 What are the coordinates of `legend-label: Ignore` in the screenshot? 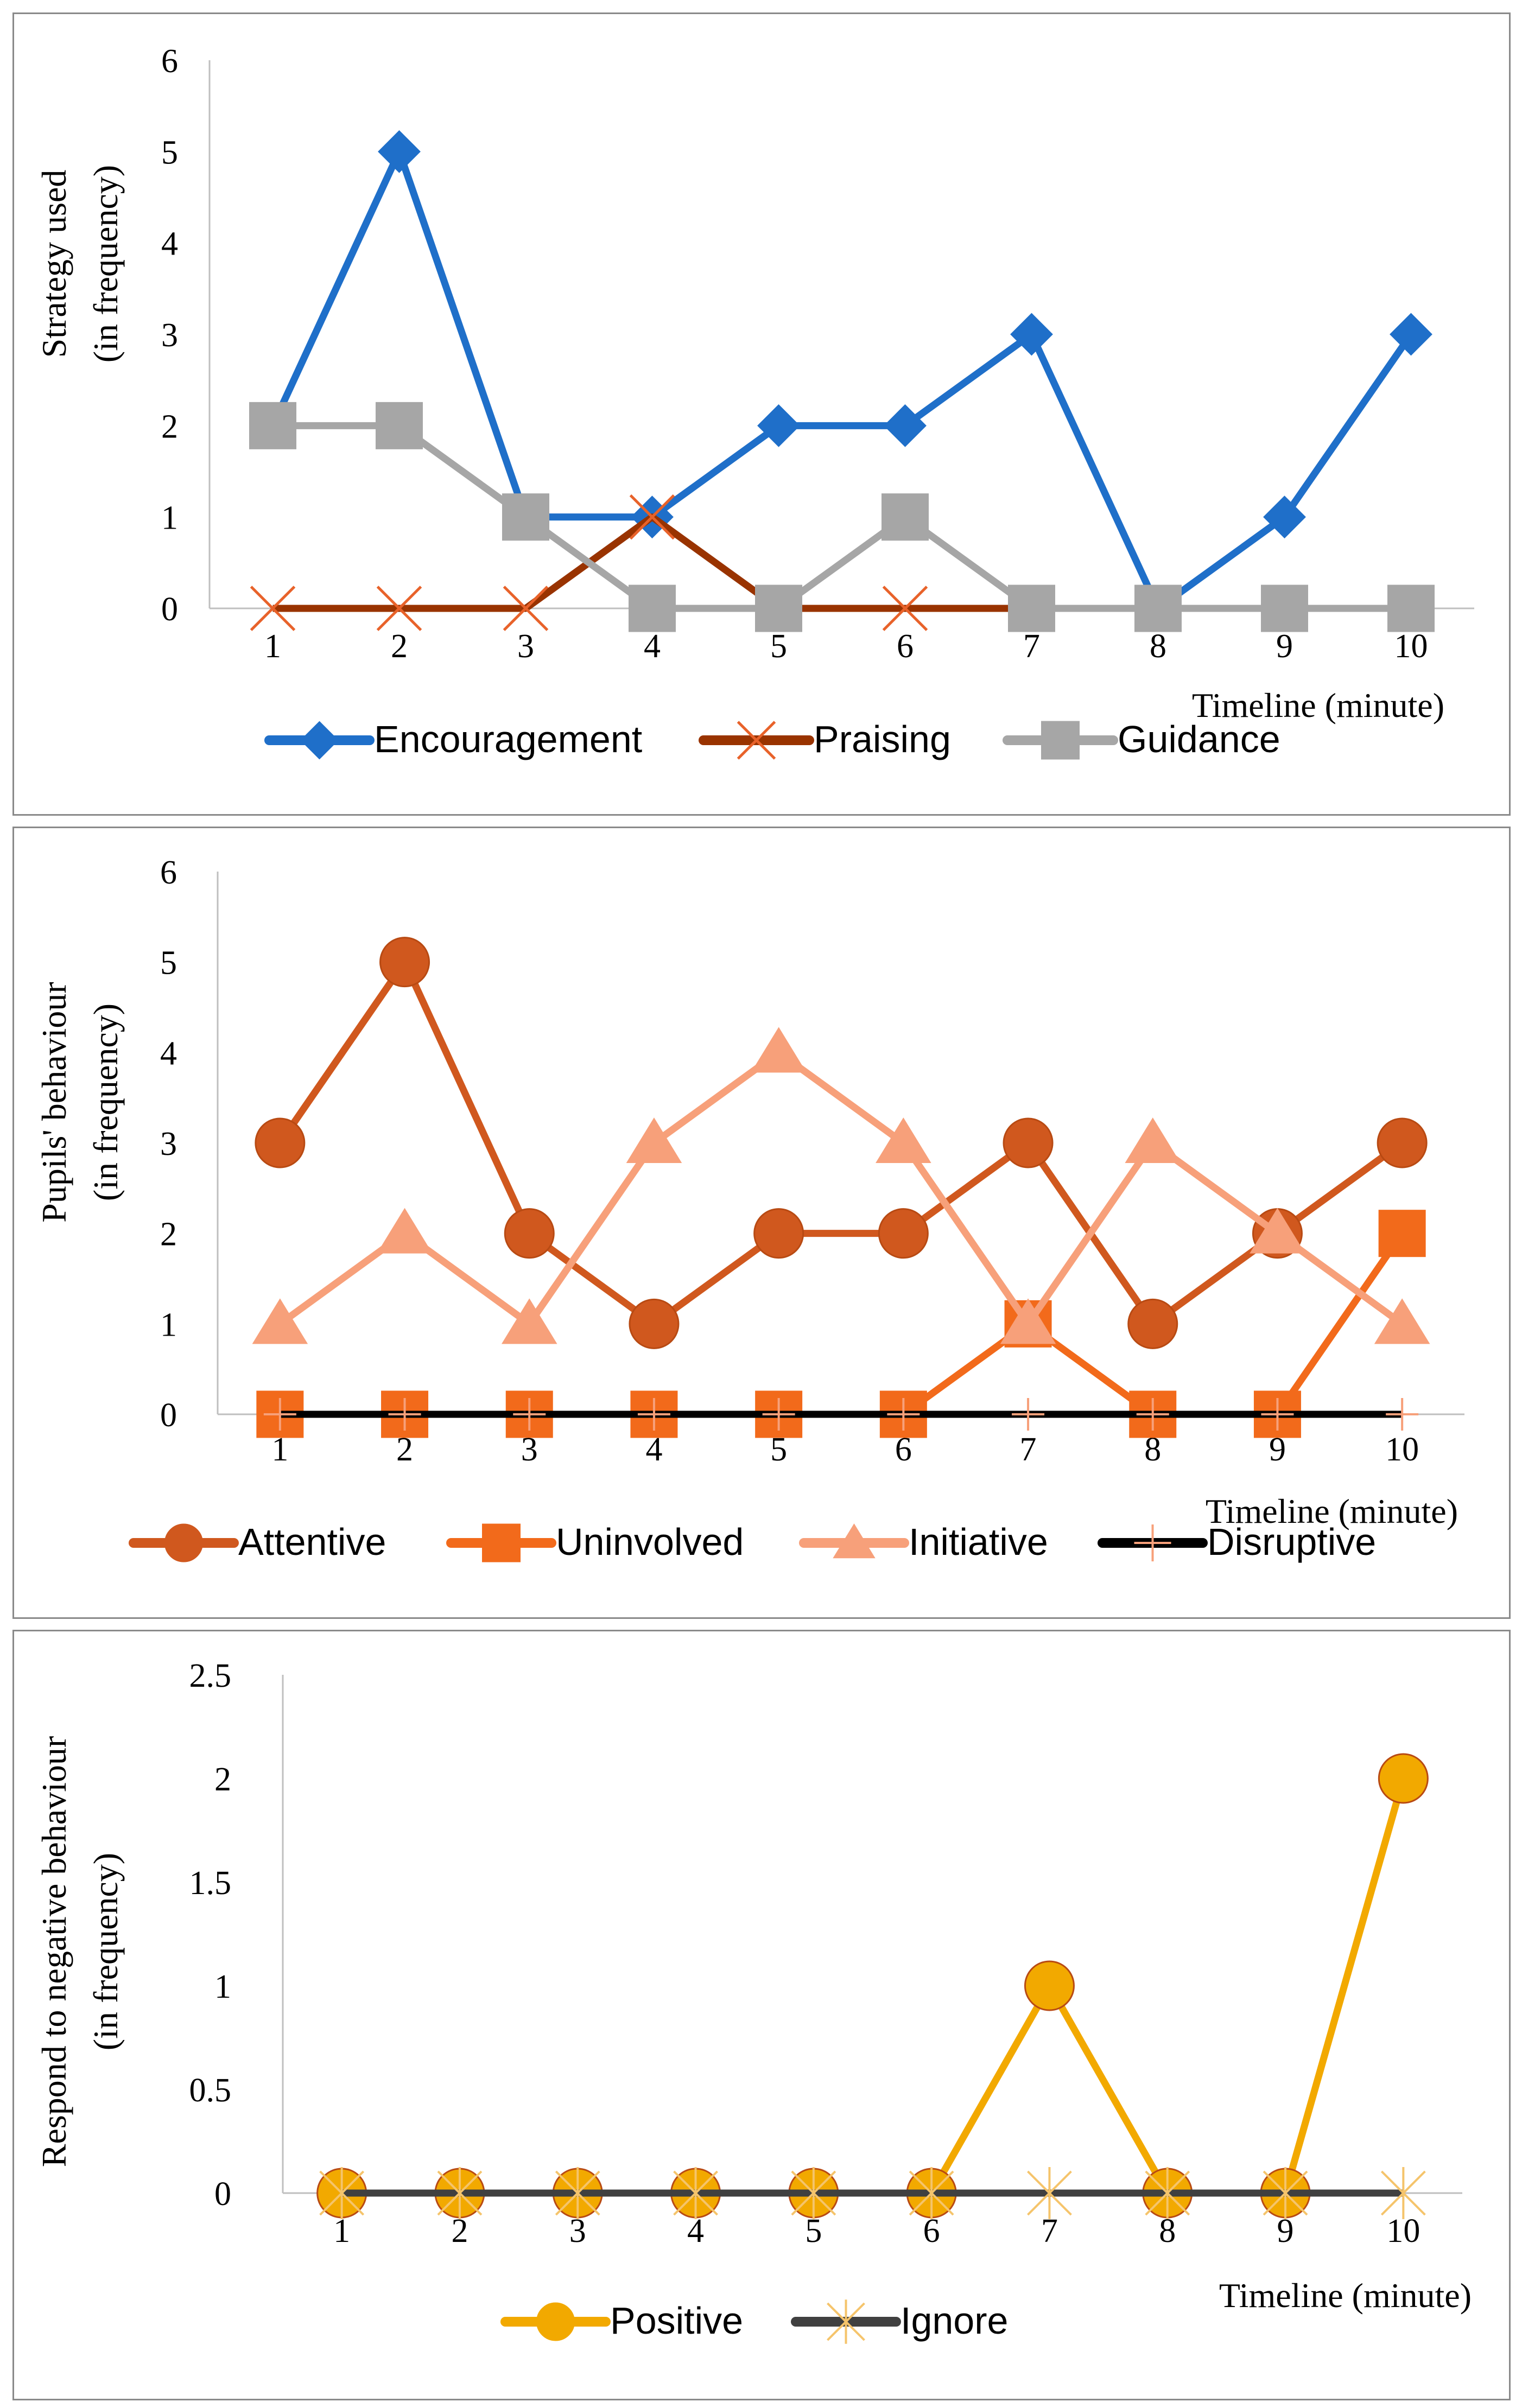 It's located at (954, 2320).